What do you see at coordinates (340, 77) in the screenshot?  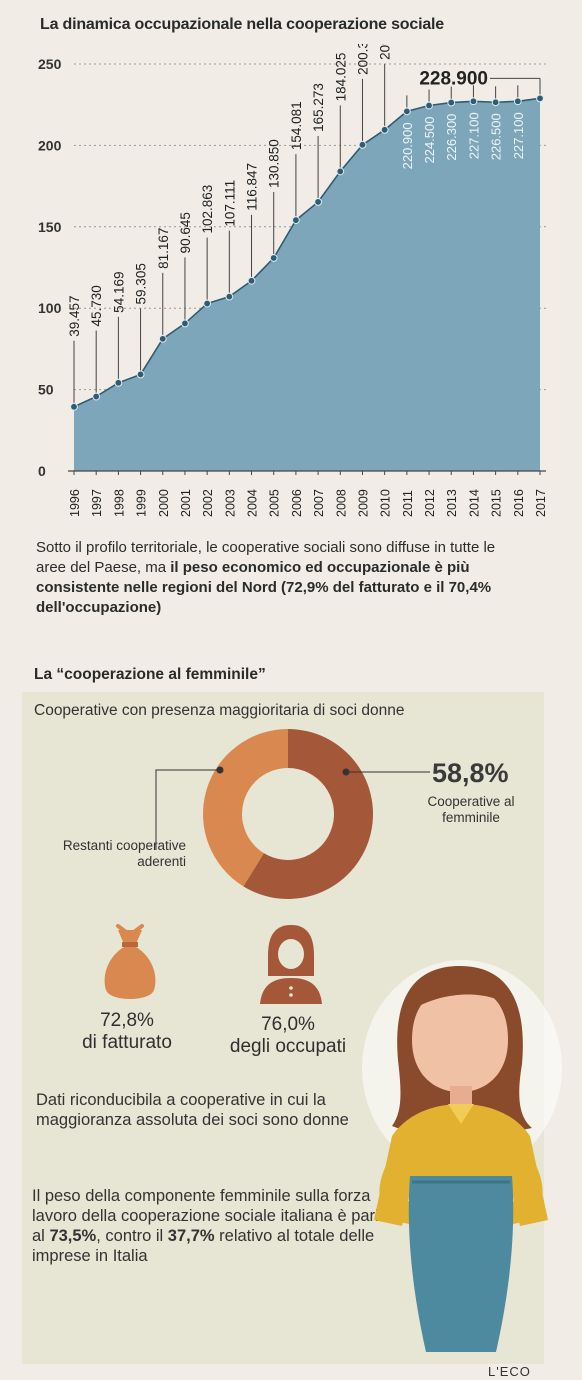 I see `value-label: 184.025` at bounding box center [340, 77].